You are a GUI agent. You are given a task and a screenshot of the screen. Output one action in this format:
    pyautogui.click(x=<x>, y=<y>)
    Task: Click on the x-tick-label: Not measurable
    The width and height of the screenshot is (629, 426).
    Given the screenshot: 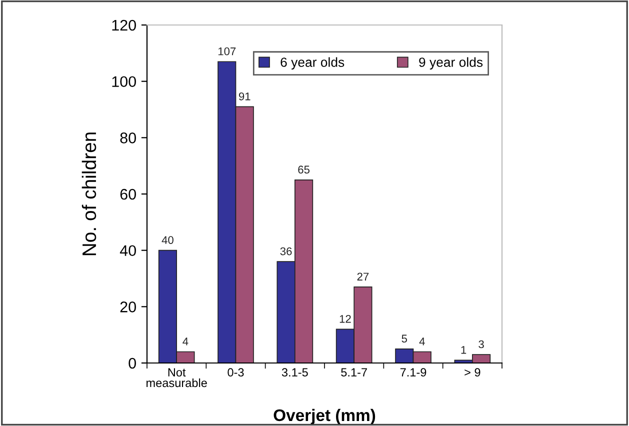 What is the action you would take?
    pyautogui.click(x=176, y=378)
    